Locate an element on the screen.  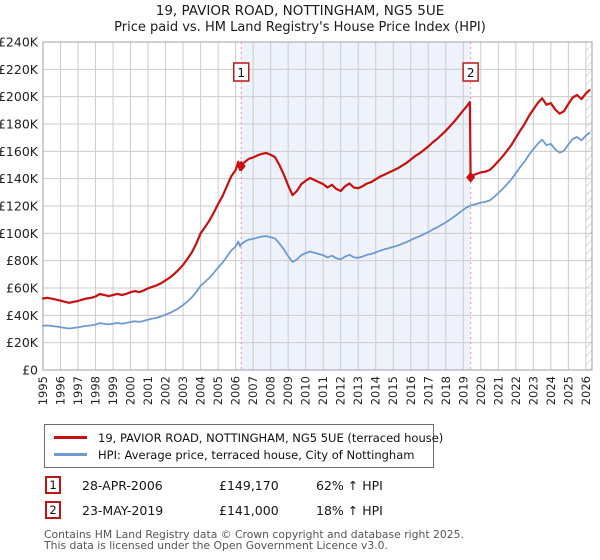
x-axis-tick-label: 1995 is located at coordinates (43, 390).